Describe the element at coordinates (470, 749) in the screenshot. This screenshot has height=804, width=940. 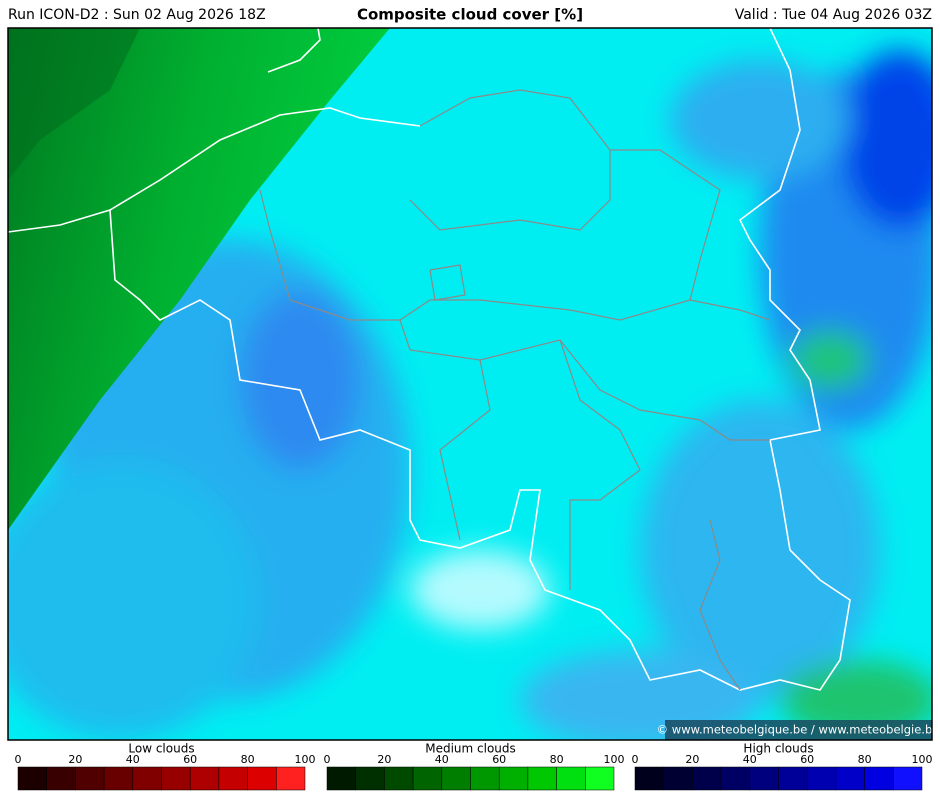
I see `legend-title: Medium clouds` at that location.